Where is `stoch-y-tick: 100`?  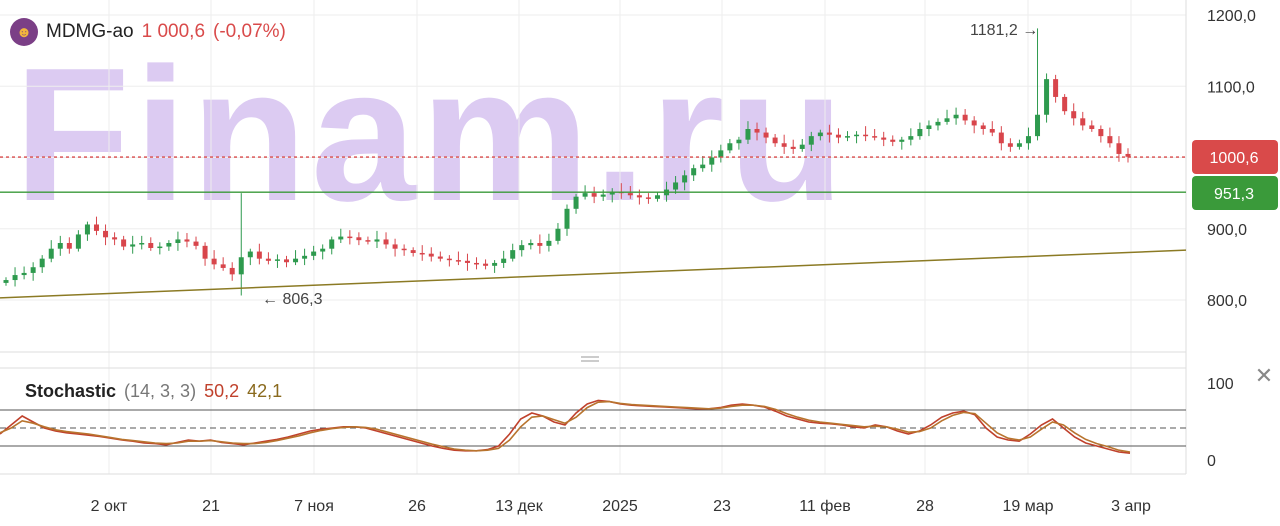
stoch-y-tick: 100 is located at coordinates (1220, 384).